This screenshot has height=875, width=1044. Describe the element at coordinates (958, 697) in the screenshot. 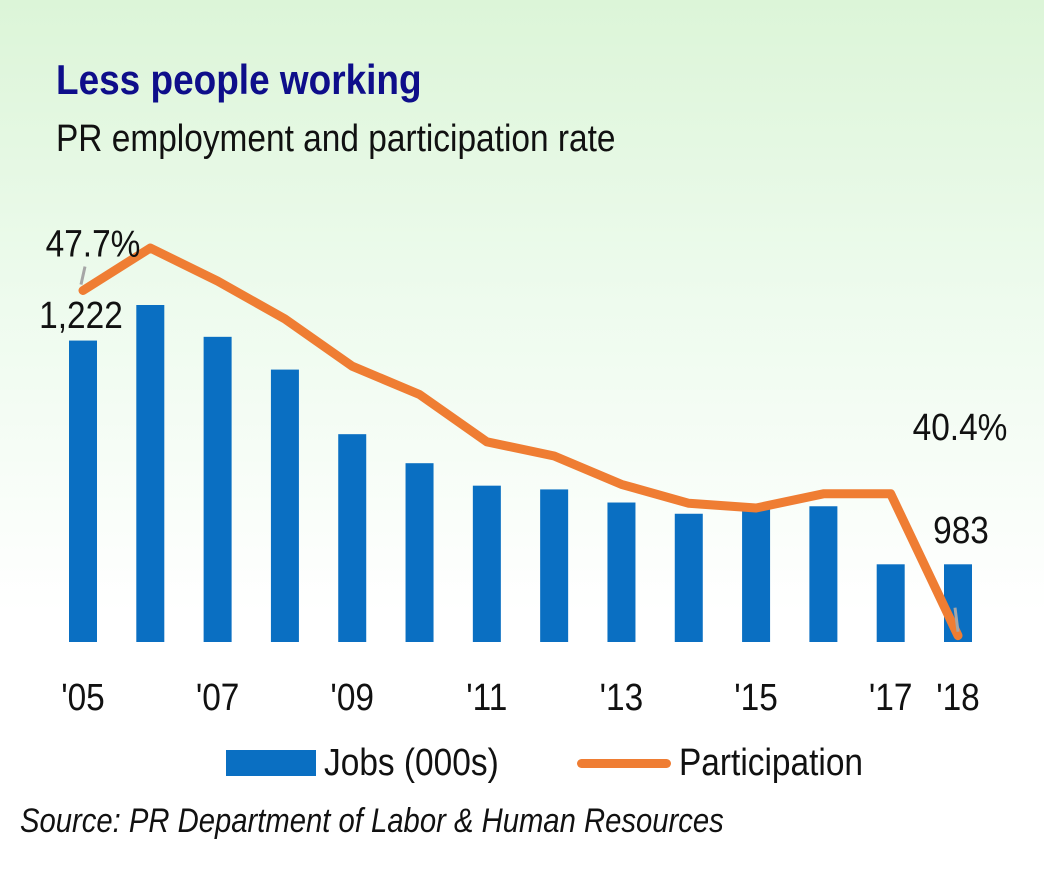

I see `x-tick-2018: '18` at that location.